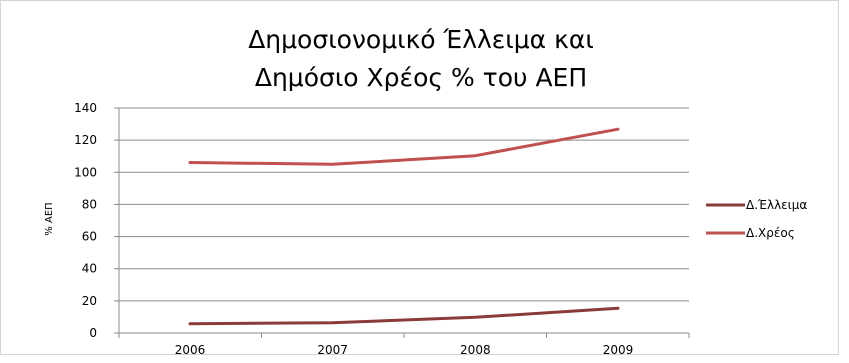  I want to click on y-tick-label: 140, so click(85, 108).